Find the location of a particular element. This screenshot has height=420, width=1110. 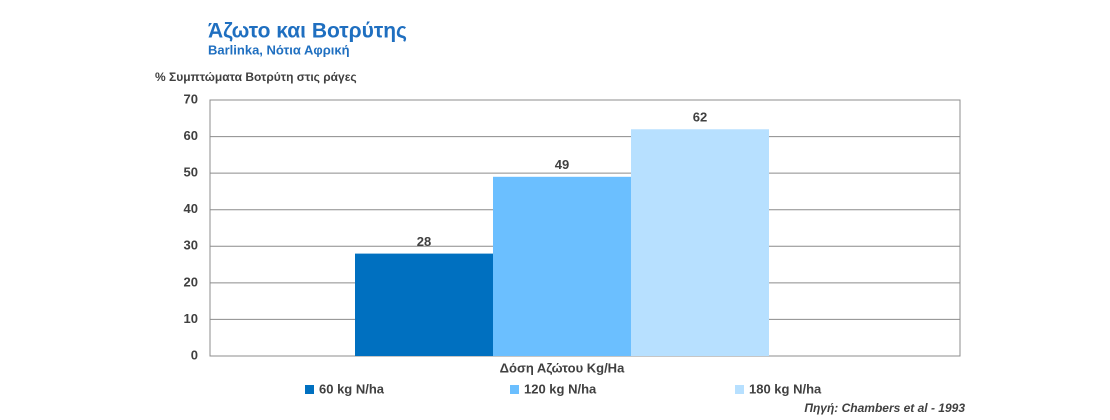

y-tick-label: 50 is located at coordinates (191, 172).